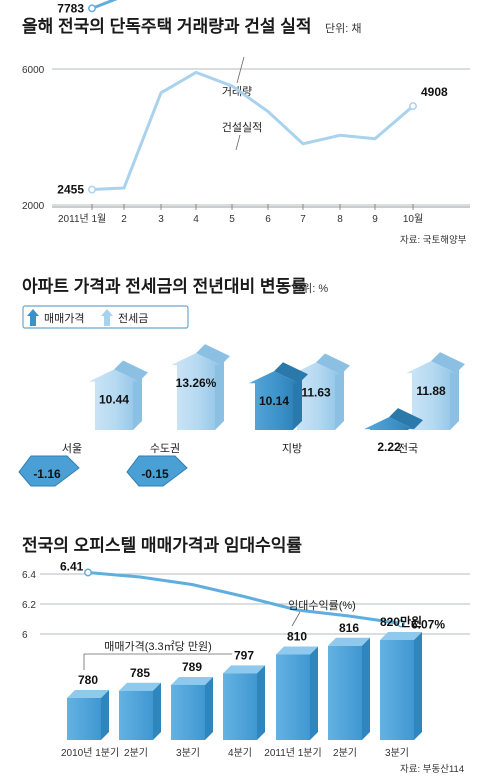  I want to click on bar-sale-2-head-side, so click(291, 373).